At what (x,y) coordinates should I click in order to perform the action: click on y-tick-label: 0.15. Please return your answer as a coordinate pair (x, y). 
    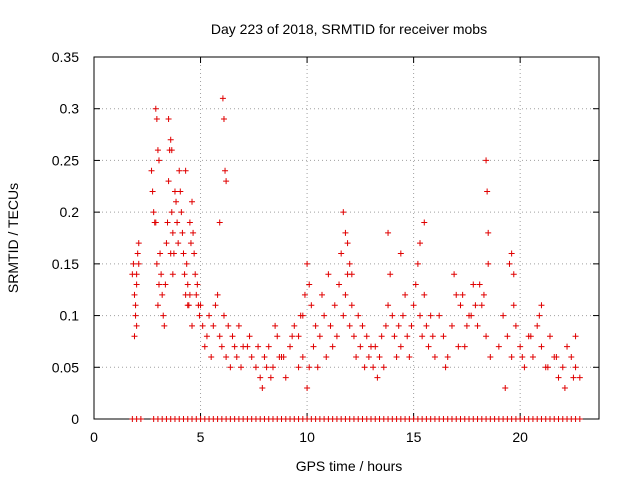
    Looking at the image, I should click on (65, 264).